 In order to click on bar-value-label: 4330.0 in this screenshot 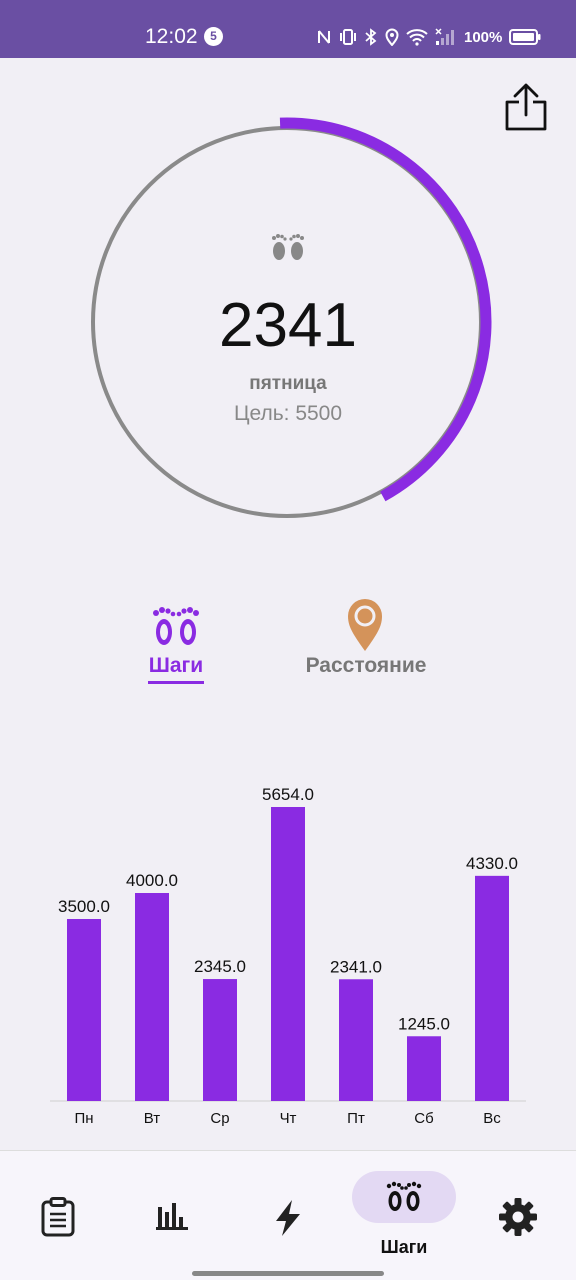, I will do `click(492, 863)`.